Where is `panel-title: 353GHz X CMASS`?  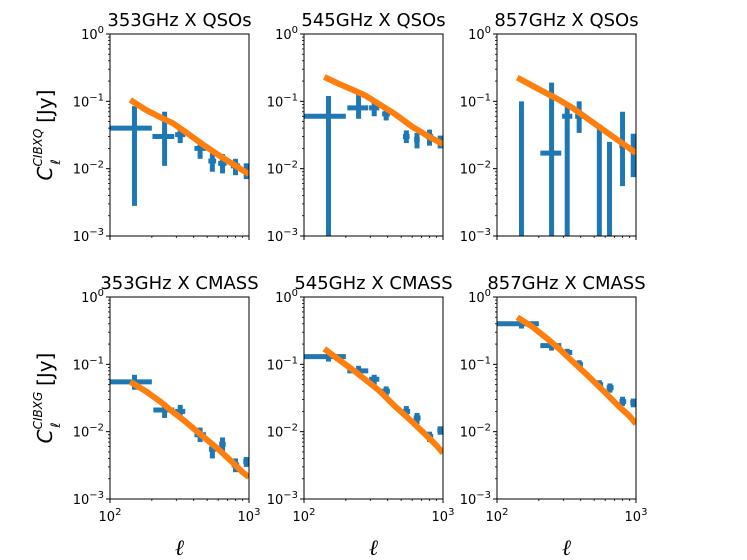 panel-title: 353GHz X CMASS is located at coordinates (179, 283).